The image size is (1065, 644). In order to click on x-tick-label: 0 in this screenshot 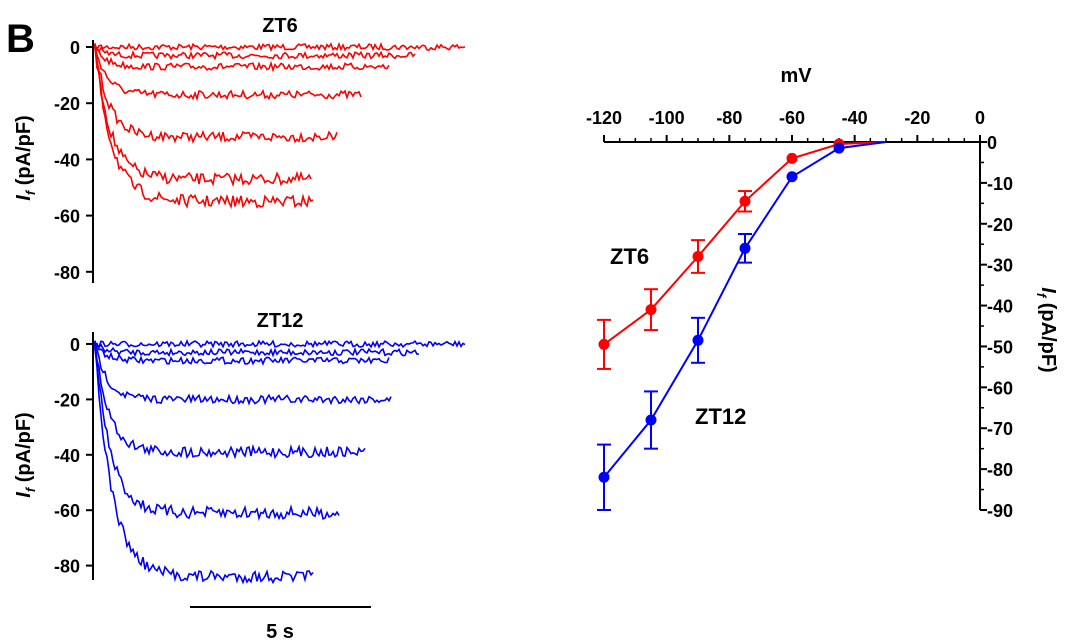, I will do `click(980, 118)`.